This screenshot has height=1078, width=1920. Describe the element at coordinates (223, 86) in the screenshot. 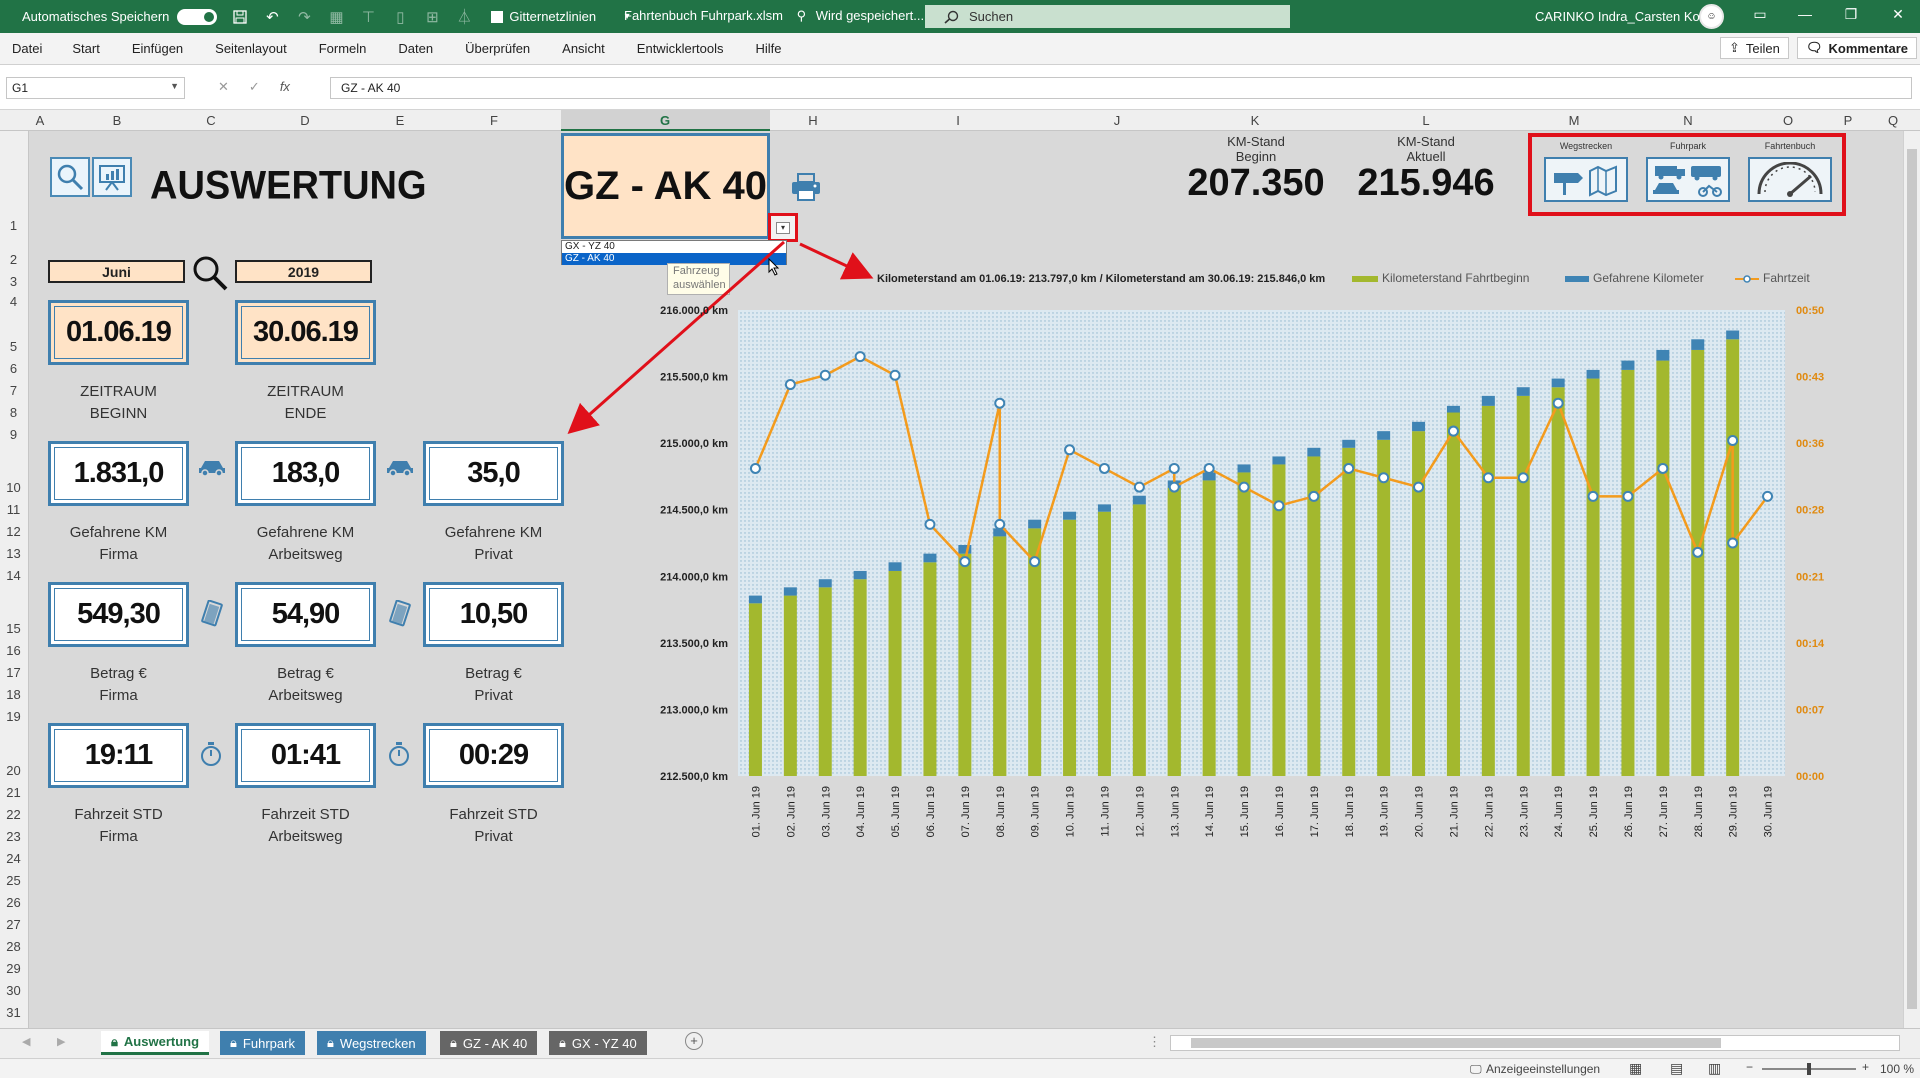

I see `cancel-icon: ✕` at that location.